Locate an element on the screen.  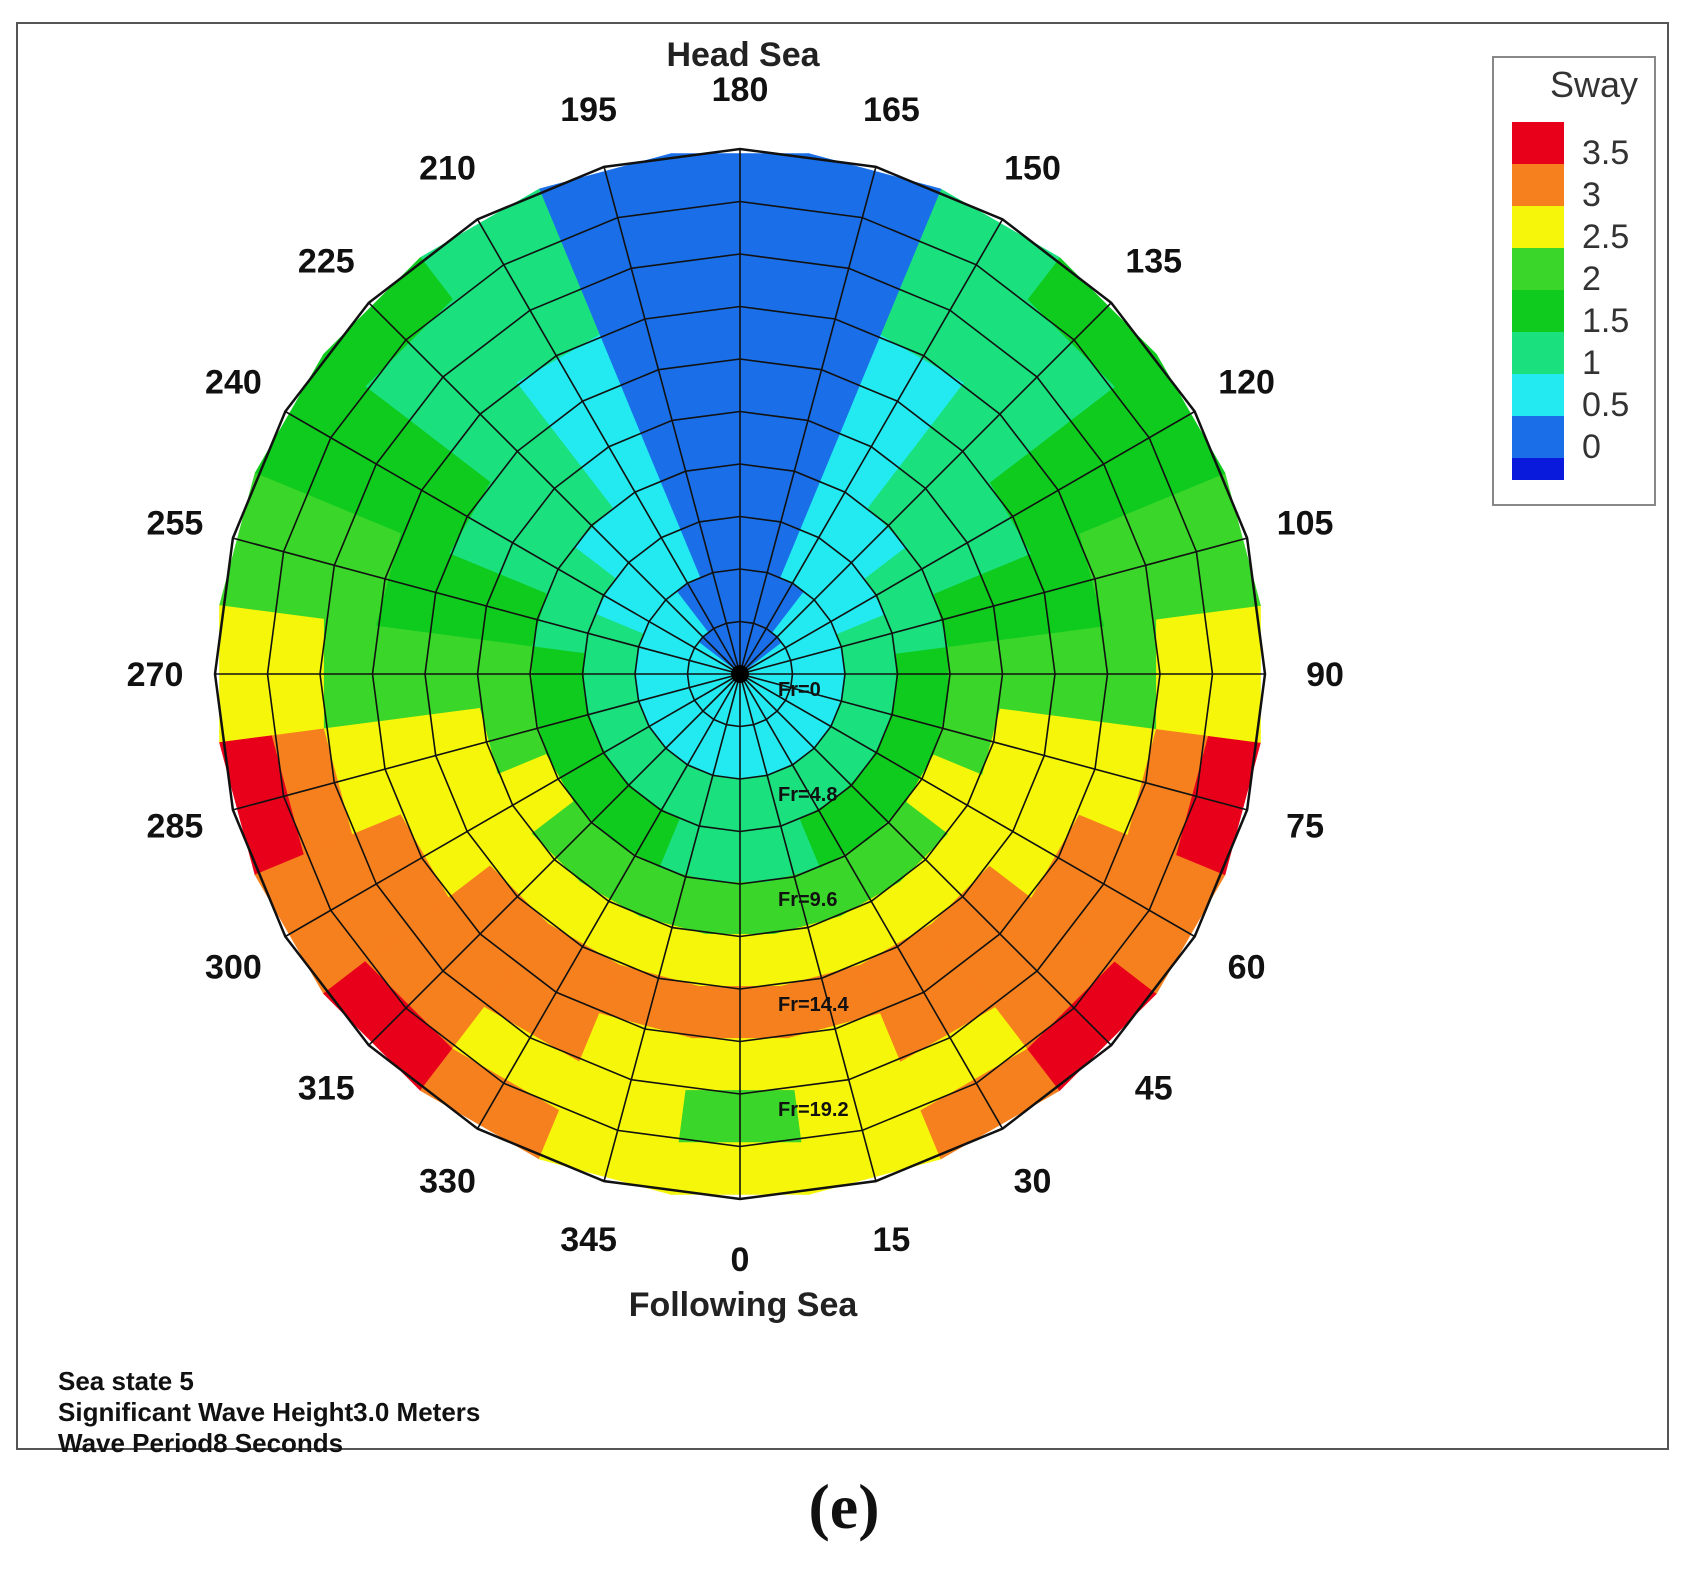
angle-label: 120 is located at coordinates (1246, 383).